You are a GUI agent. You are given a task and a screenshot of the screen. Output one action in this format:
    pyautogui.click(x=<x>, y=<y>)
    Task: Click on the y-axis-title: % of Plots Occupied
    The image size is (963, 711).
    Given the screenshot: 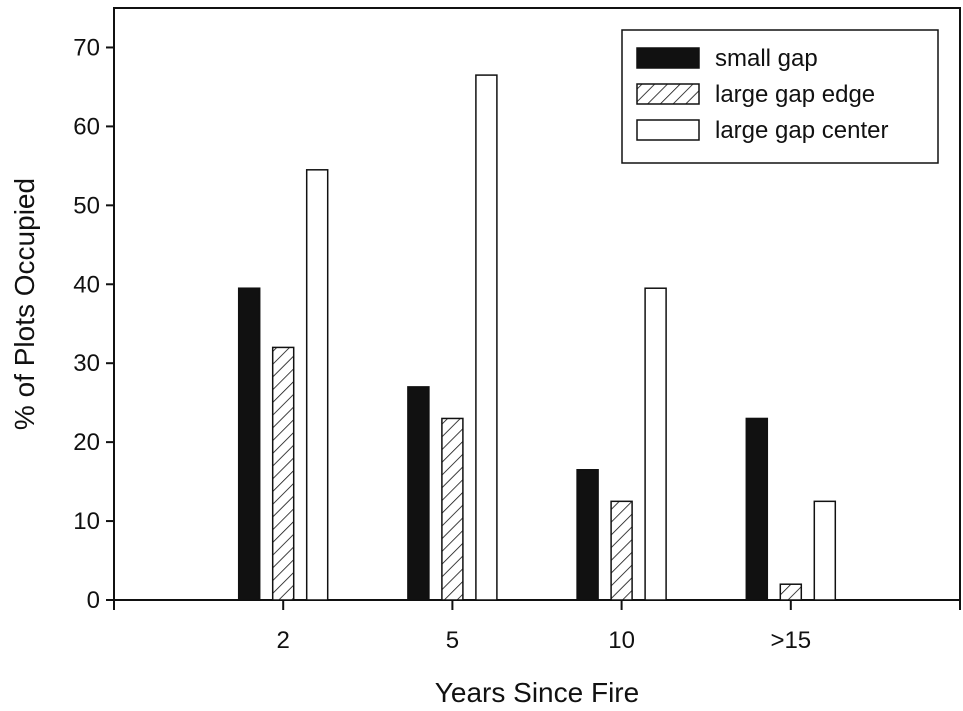 What is the action you would take?
    pyautogui.click(x=24, y=304)
    